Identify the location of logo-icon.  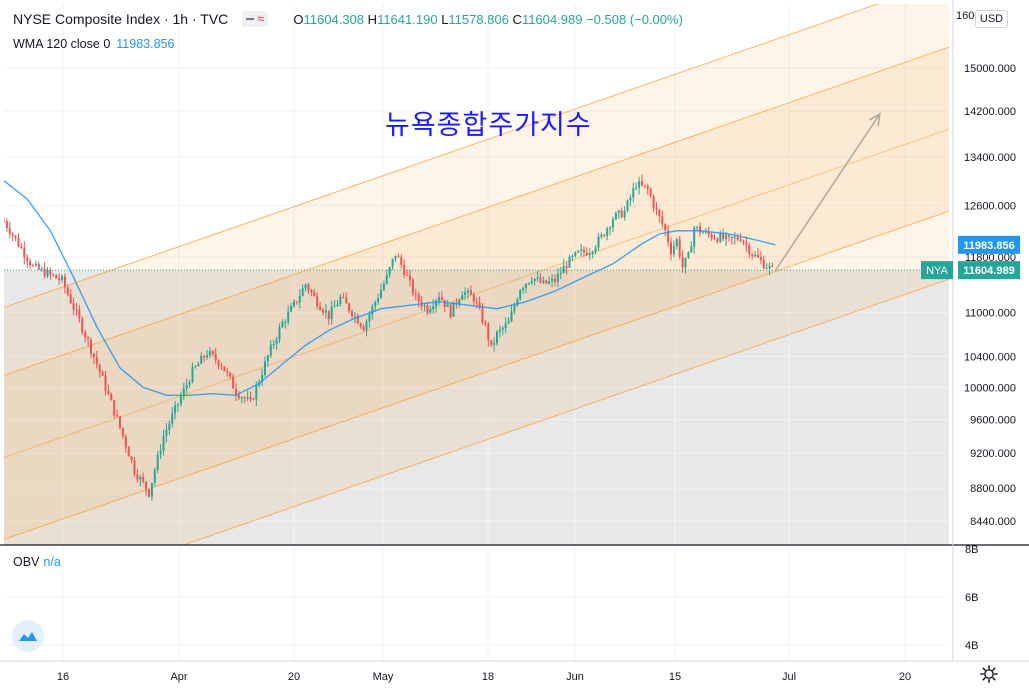
(28, 636).